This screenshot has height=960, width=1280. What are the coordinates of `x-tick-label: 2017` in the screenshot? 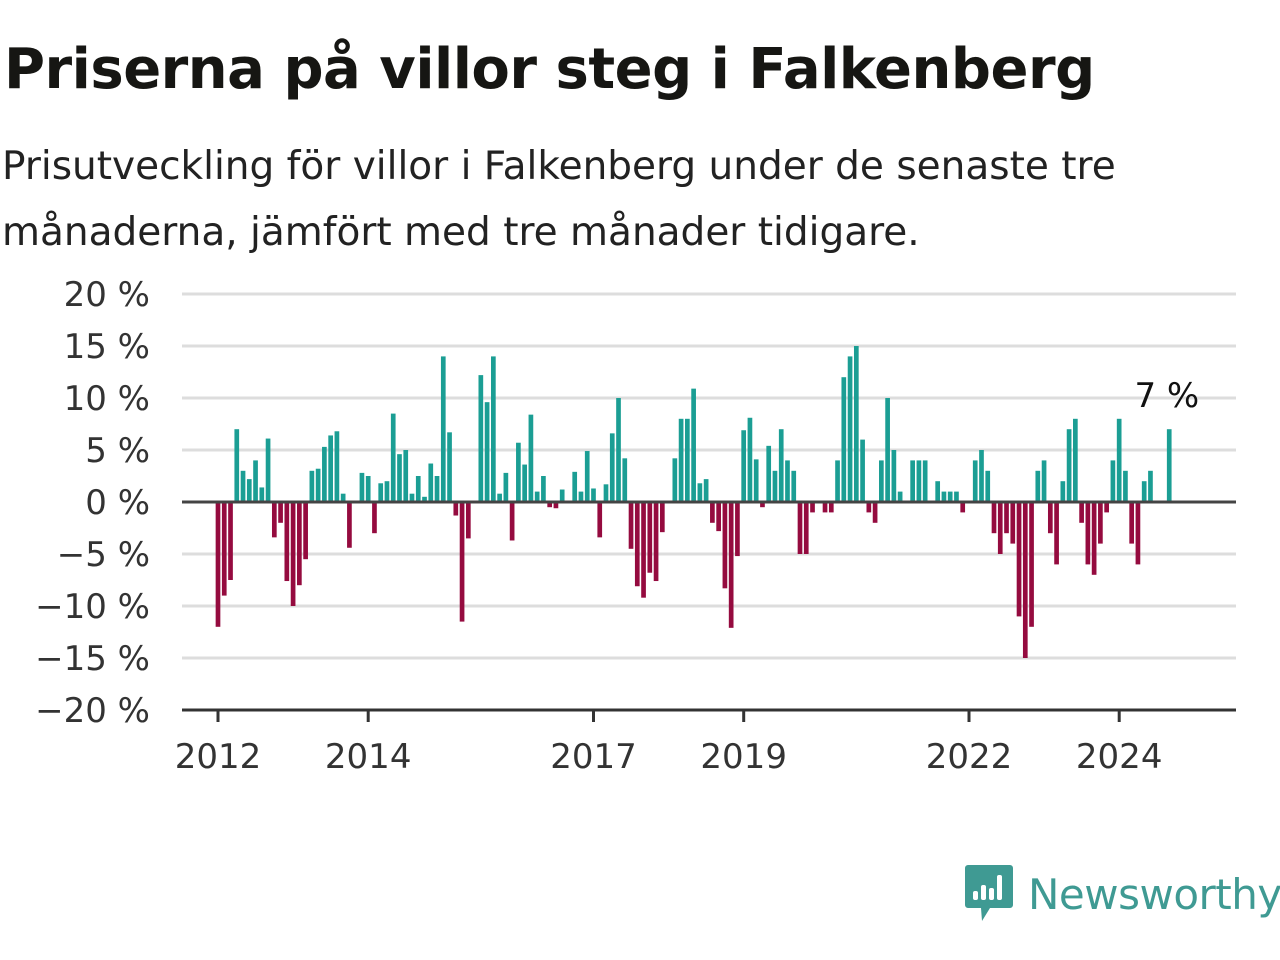 It's located at (593, 757).